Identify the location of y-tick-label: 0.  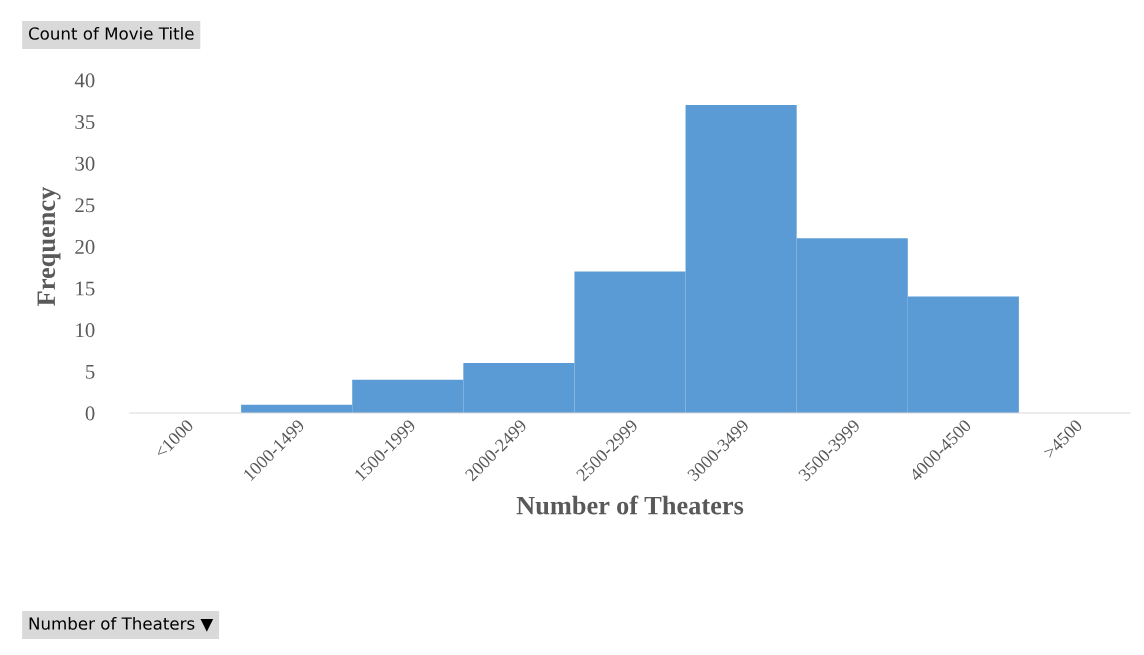
(90, 413).